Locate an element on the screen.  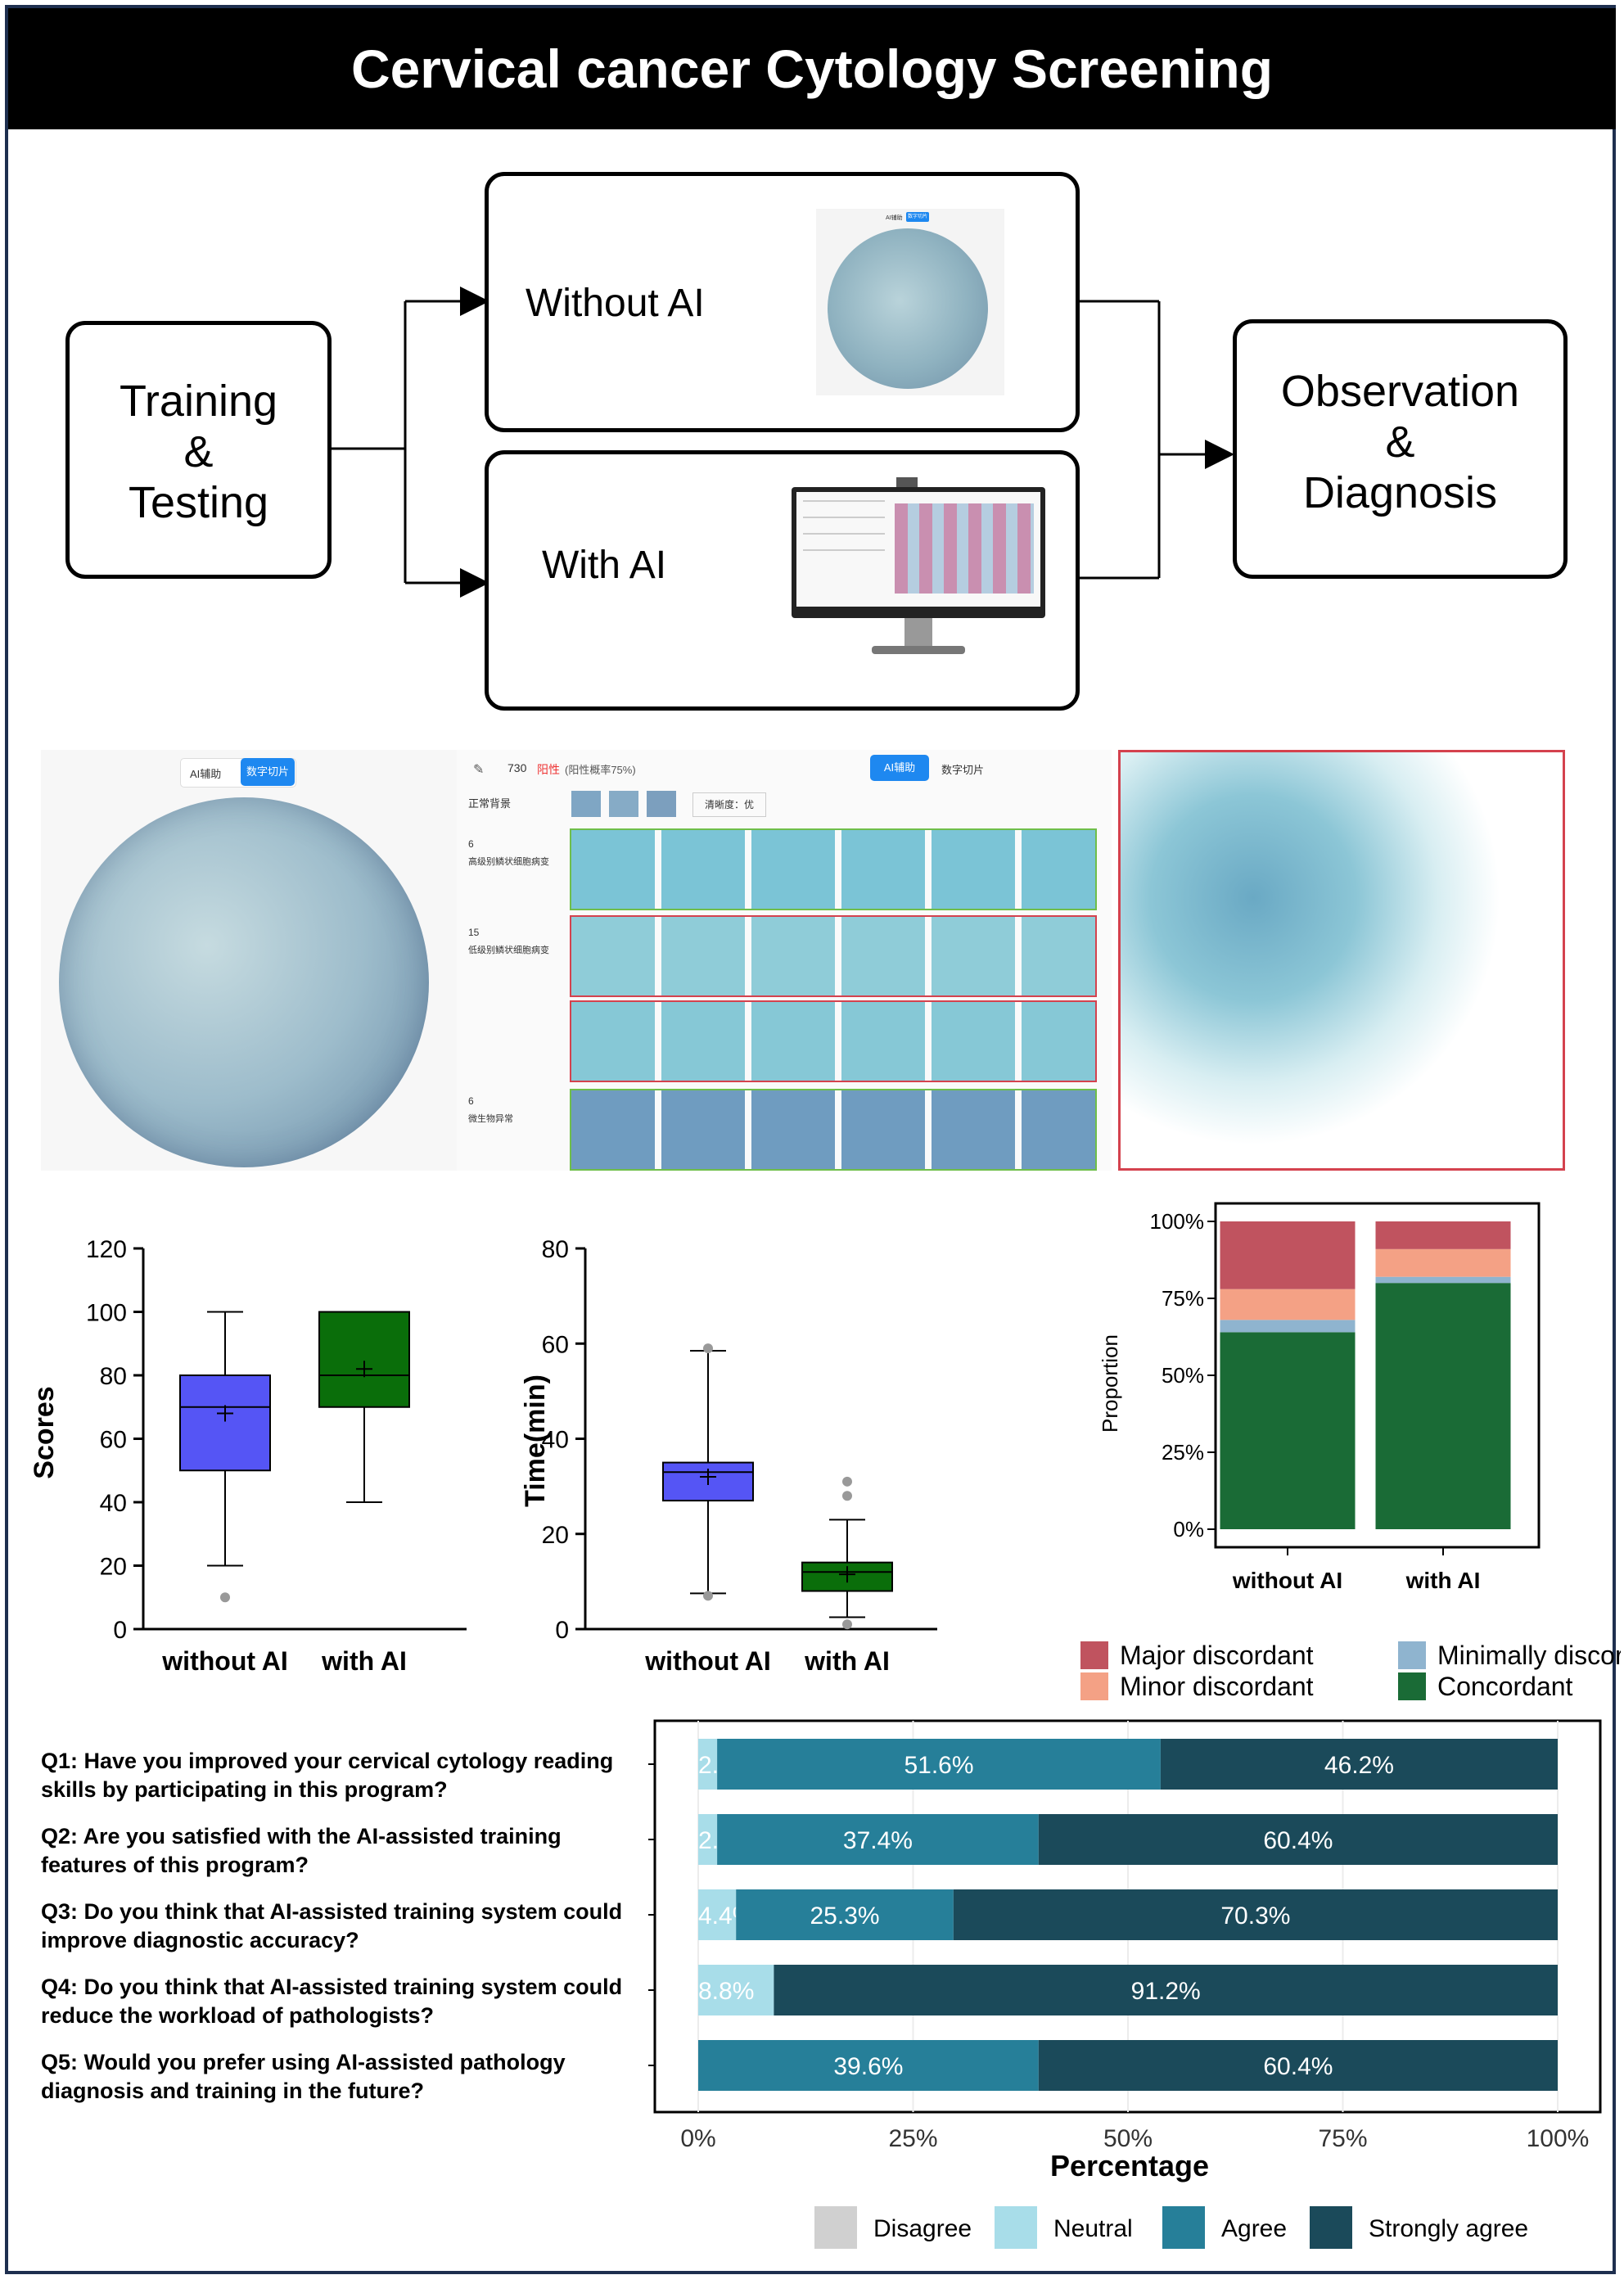
legend-label: Concordant is located at coordinates (1505, 1687).